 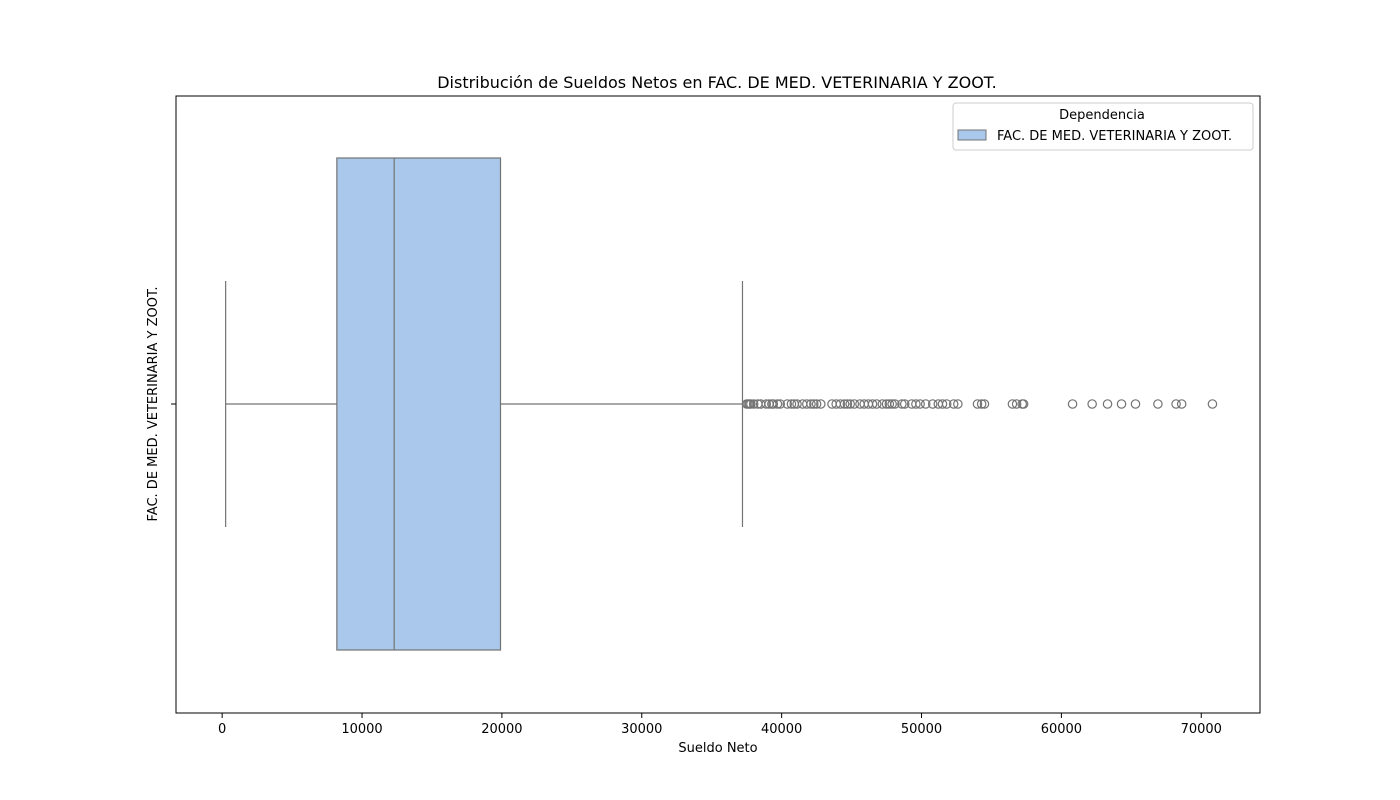 I want to click on x-tick-label: 0, so click(x=222, y=729).